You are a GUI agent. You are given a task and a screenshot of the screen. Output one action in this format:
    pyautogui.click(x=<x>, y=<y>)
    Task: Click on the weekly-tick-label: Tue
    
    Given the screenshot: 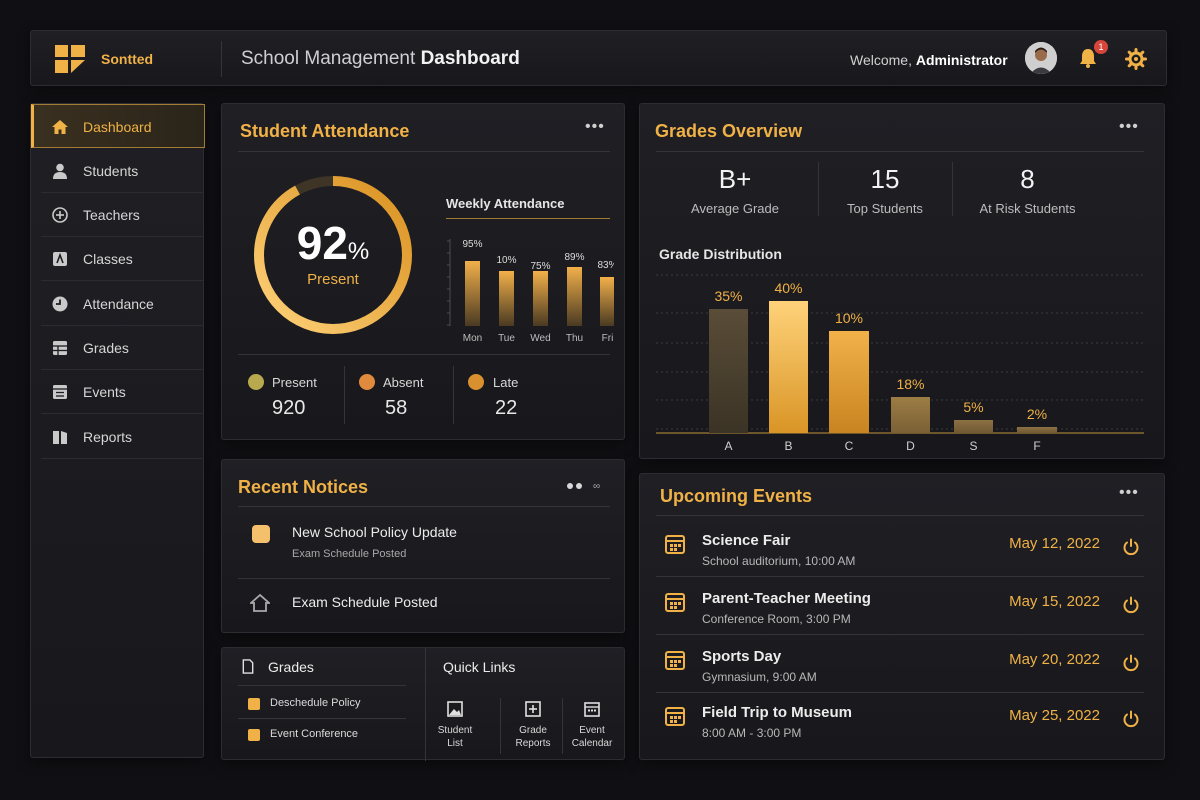 What is the action you would take?
    pyautogui.click(x=506, y=338)
    